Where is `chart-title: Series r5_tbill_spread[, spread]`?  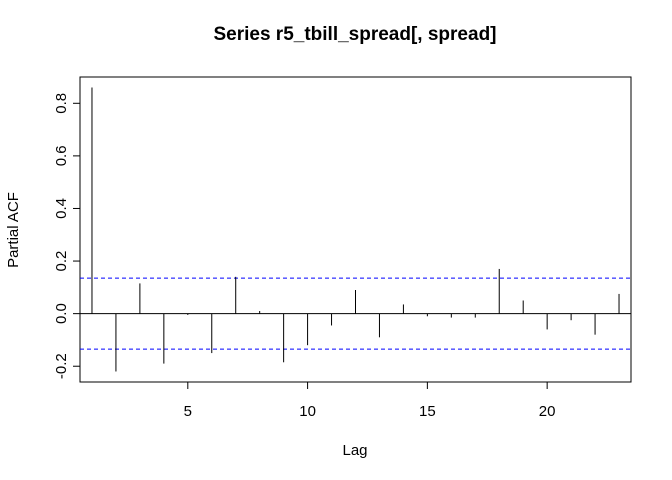
chart-title: Series r5_tbill_spread[, spread] is located at coordinates (354, 34).